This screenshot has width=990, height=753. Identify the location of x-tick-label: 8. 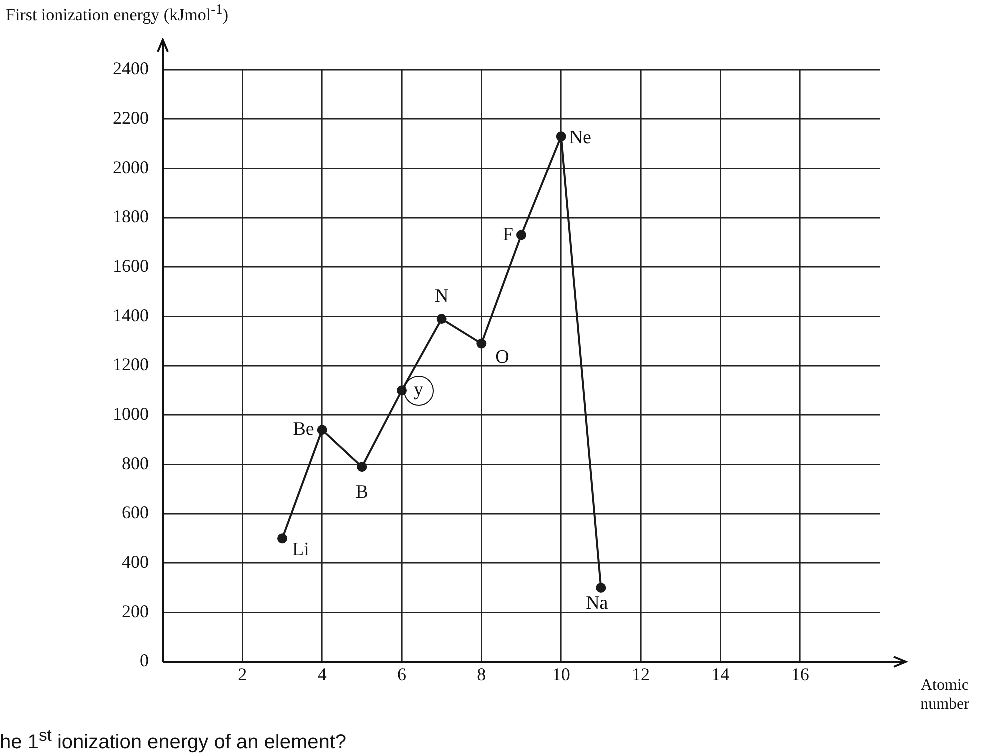
(481, 674).